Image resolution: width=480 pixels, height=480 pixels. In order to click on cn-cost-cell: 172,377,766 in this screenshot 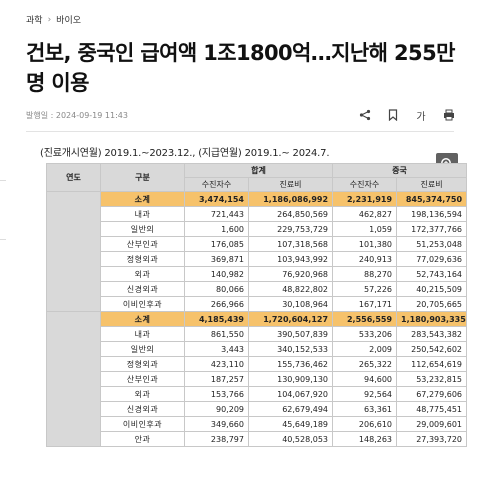, I will do `click(432, 229)`.